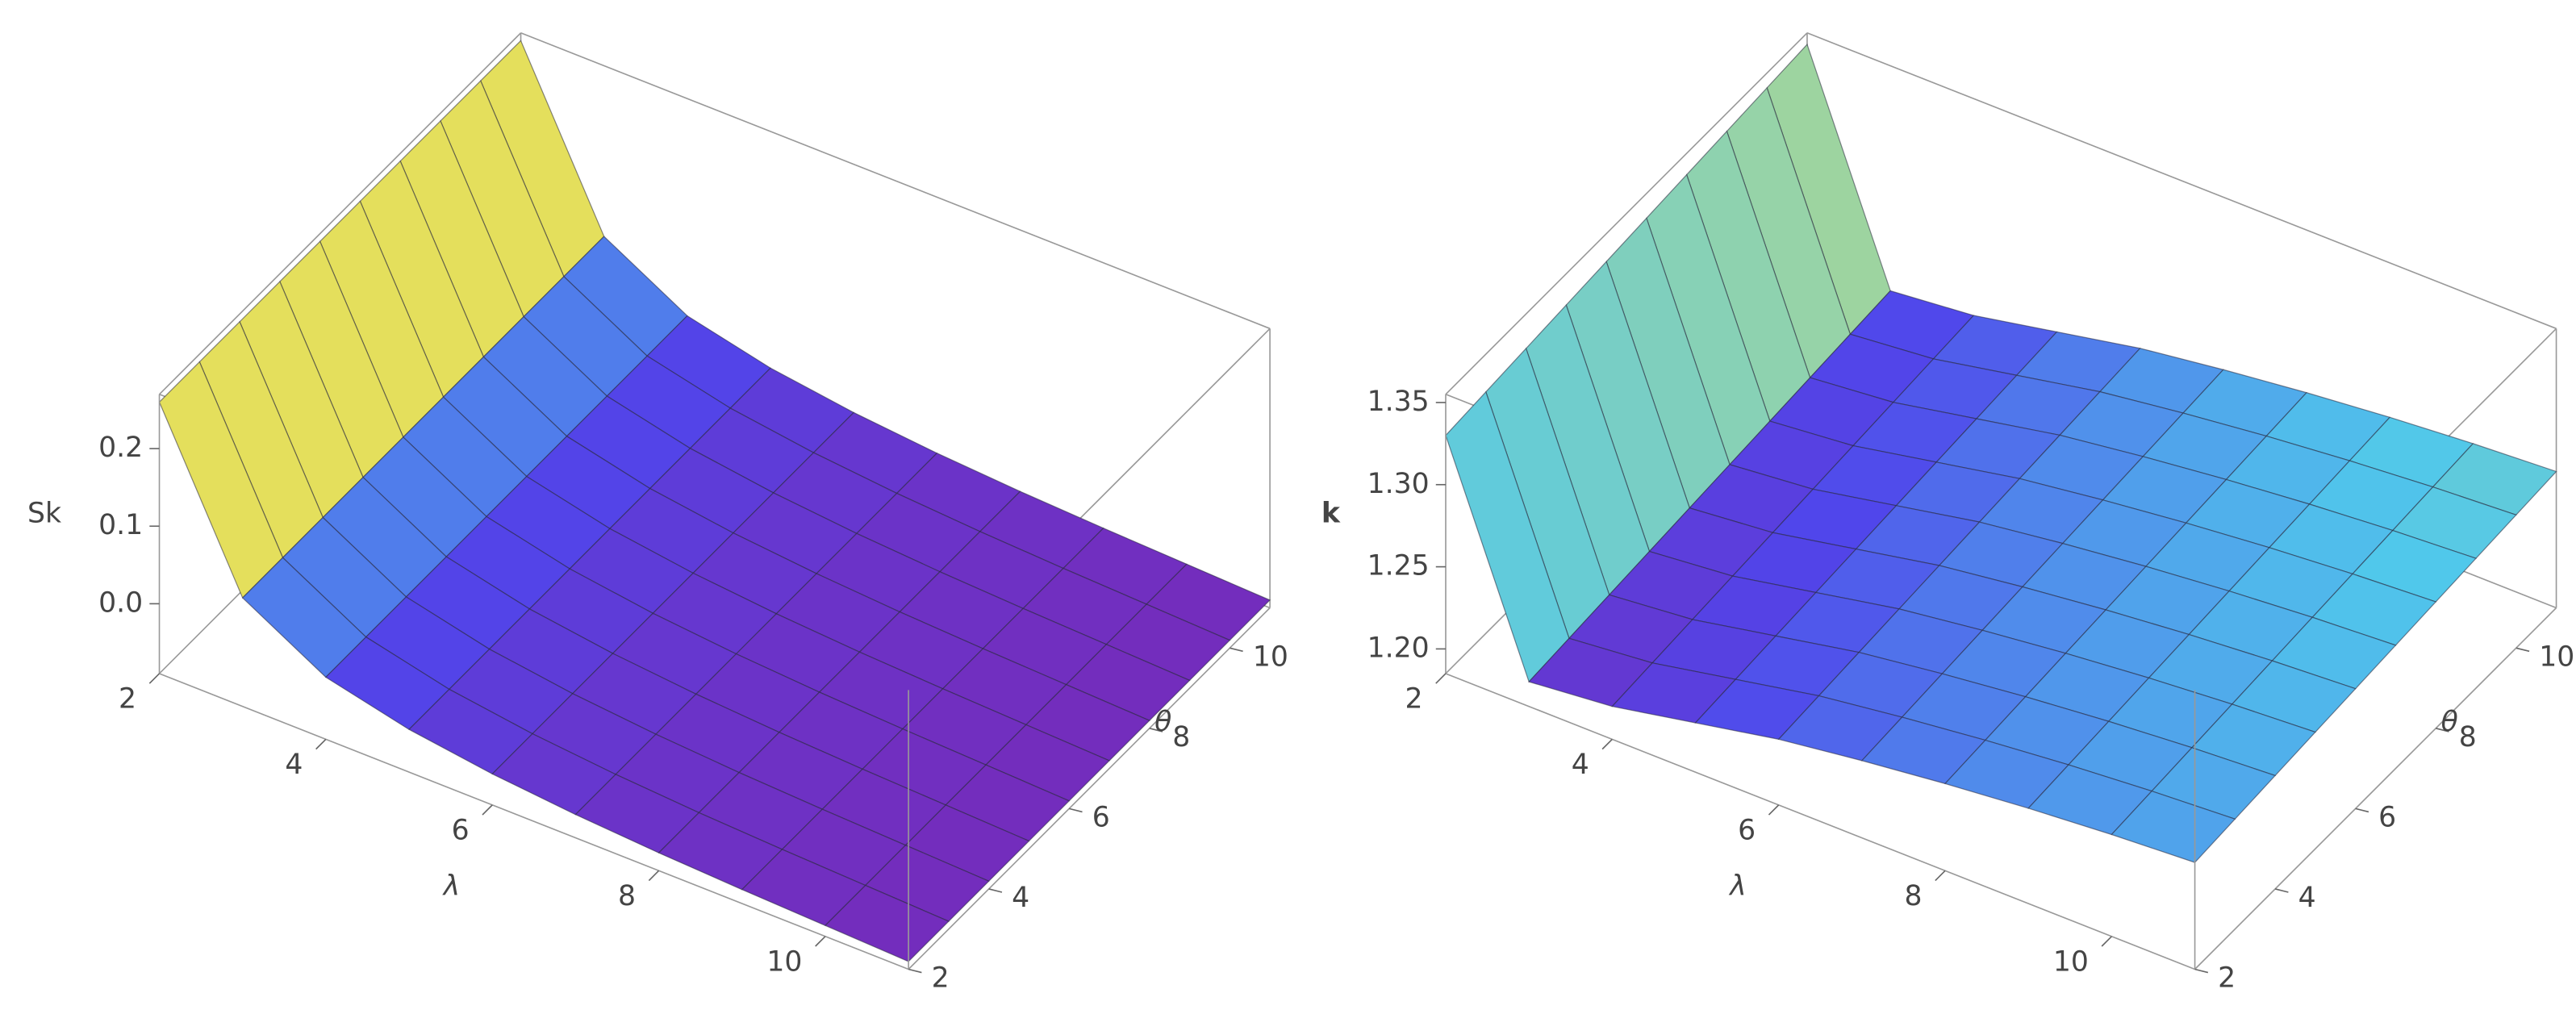 The image size is (2576, 1035). I want to click on z-tick-label: 0.0, so click(120, 602).